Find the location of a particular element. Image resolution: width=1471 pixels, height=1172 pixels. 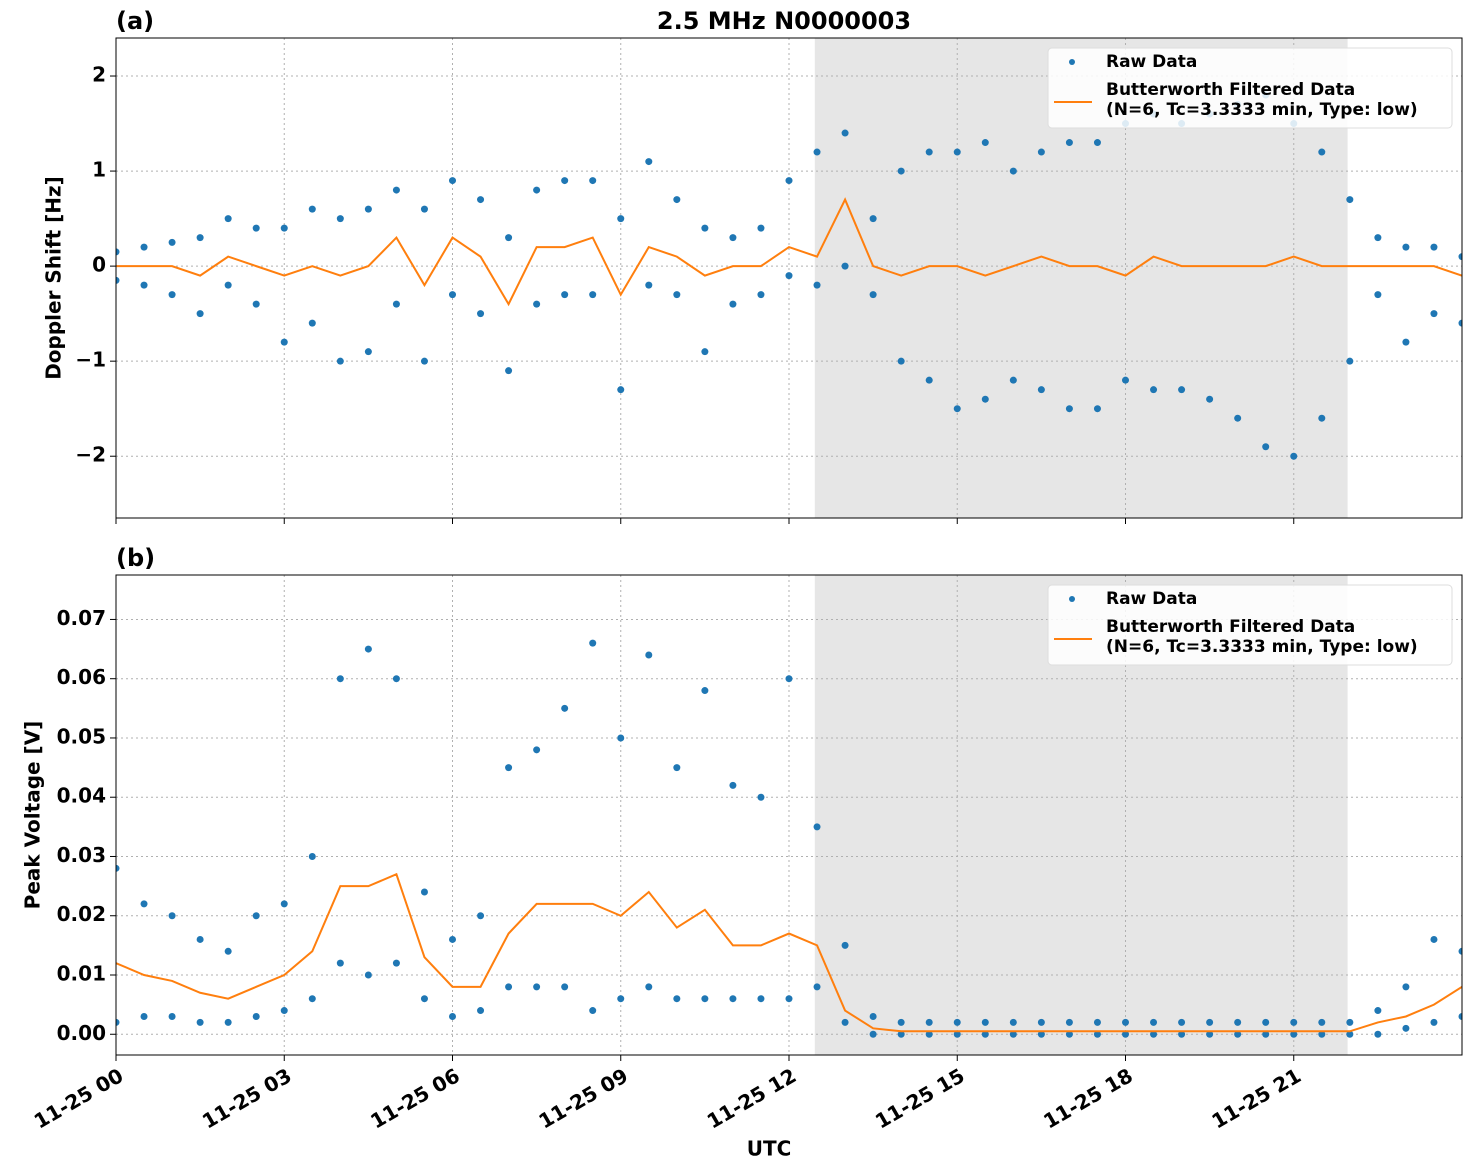

x-tick-label: 11-25 18 is located at coordinates (1088, 1098).